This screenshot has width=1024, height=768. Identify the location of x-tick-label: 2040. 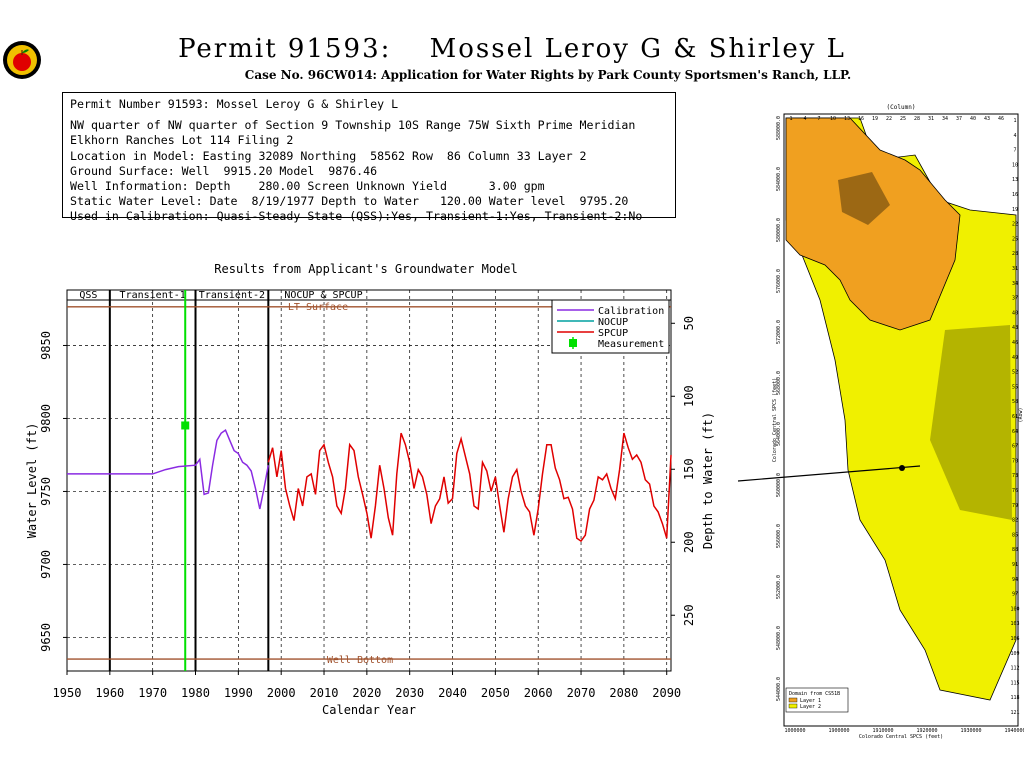
(452, 693).